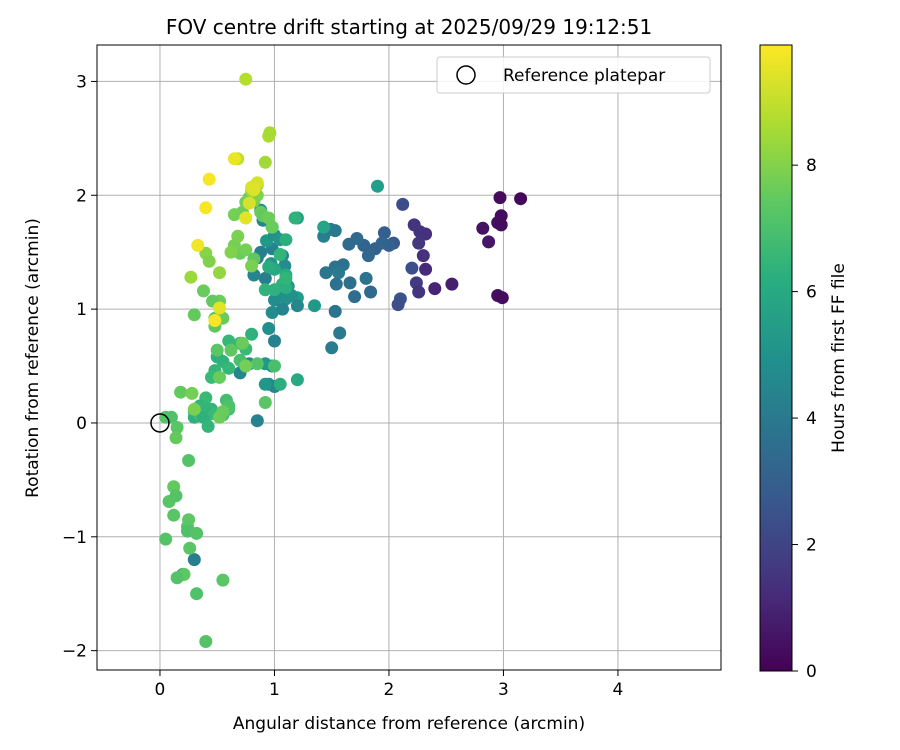 The height and width of the screenshot is (750, 900). I want to click on x-tick-label: 3, so click(503, 690).